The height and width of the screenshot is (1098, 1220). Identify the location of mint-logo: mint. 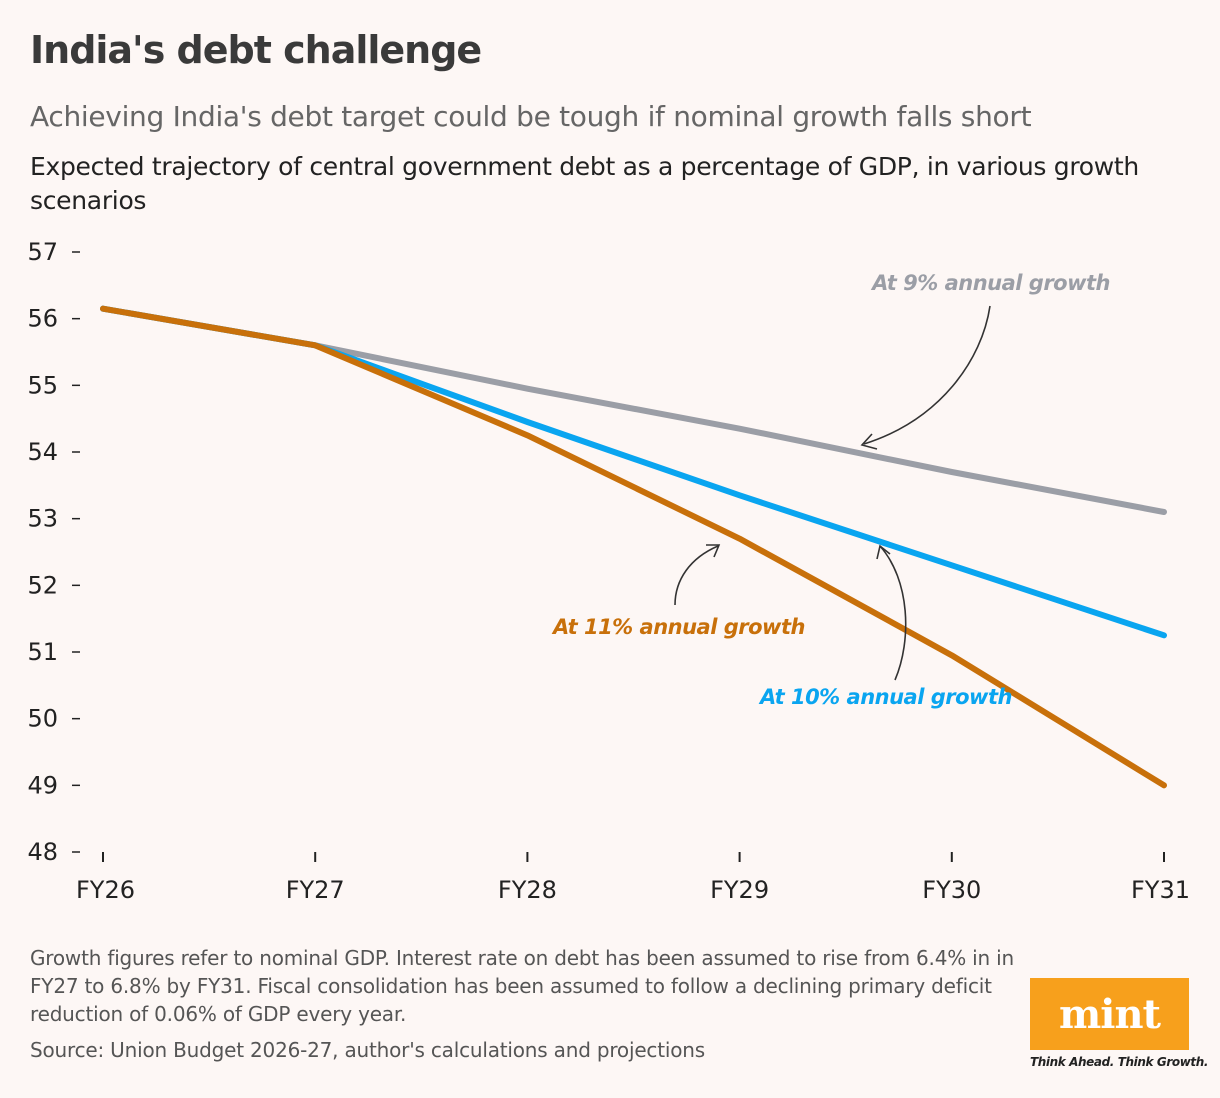
(1109, 1014).